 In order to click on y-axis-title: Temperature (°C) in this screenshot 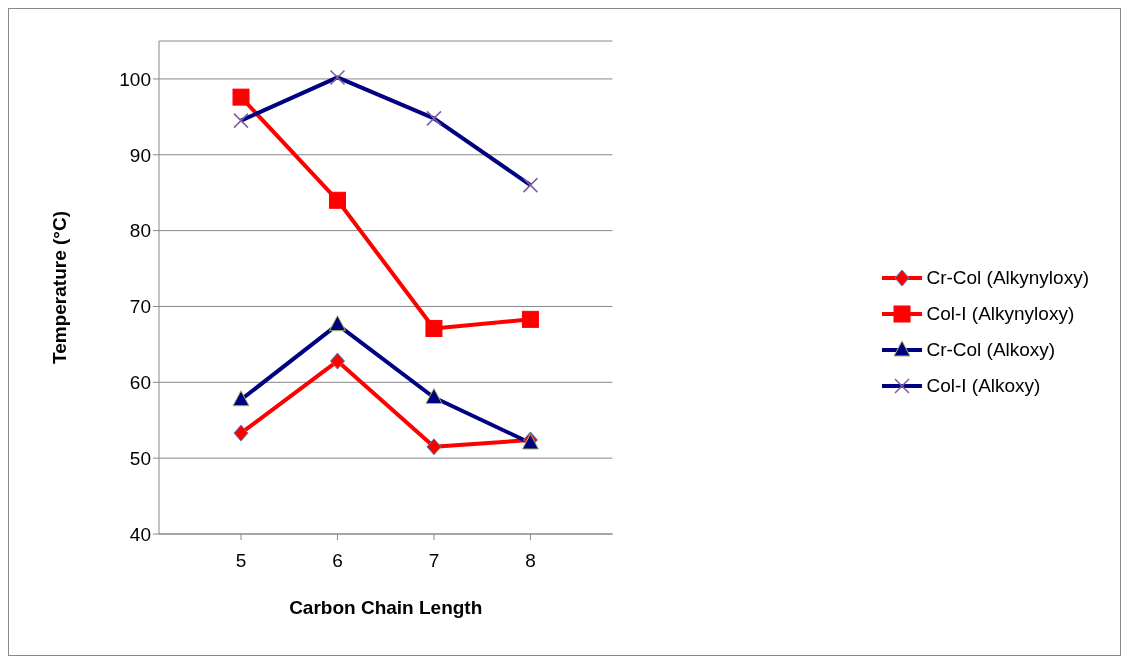, I will do `click(59, 287)`.